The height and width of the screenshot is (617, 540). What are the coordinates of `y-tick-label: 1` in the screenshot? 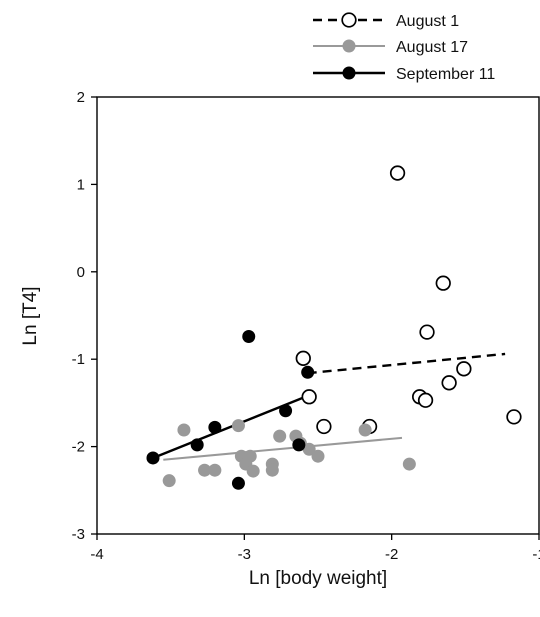 It's located at (81, 184).